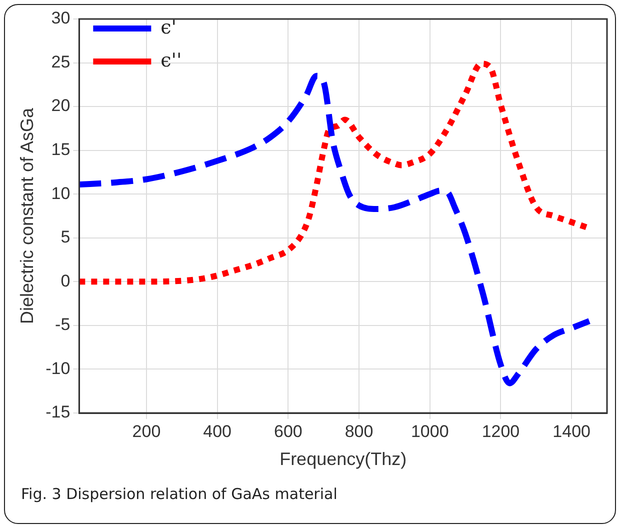 This screenshot has height=530, width=622. What do you see at coordinates (58, 368) in the screenshot?
I see `y-tick-label: -10` at bounding box center [58, 368].